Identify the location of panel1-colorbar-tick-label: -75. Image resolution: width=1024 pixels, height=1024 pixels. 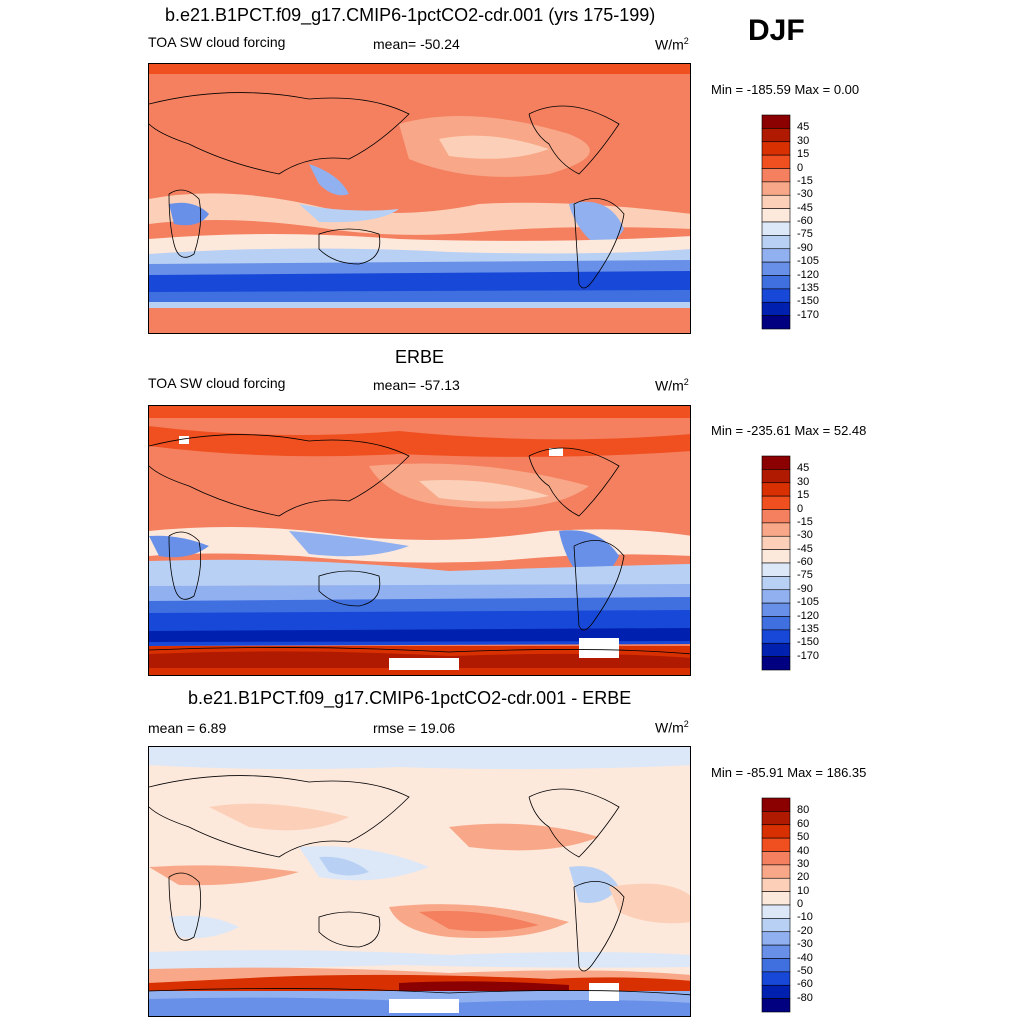
(805, 234).